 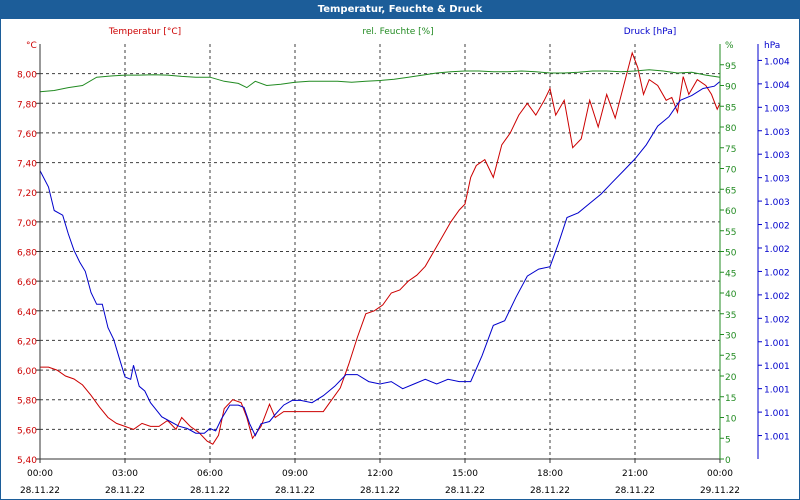 I want to click on humidity-tick-label: 50, so click(x=731, y=254).